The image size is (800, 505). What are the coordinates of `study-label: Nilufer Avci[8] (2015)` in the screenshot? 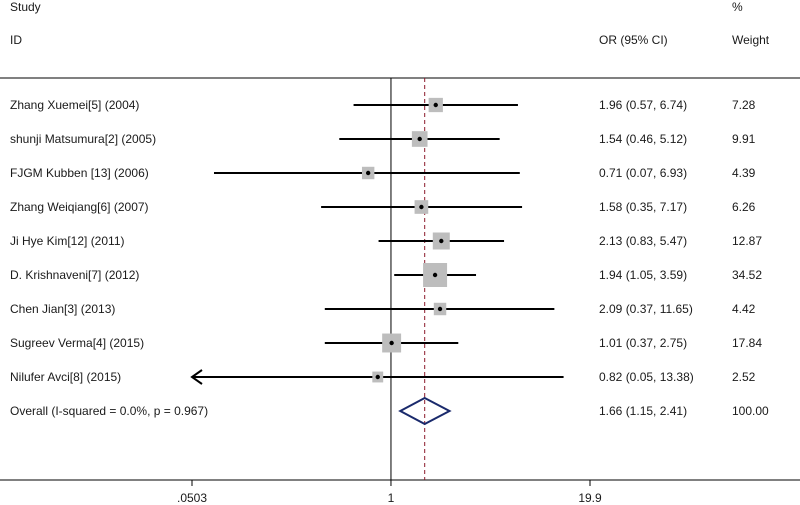 It's located at (66, 377).